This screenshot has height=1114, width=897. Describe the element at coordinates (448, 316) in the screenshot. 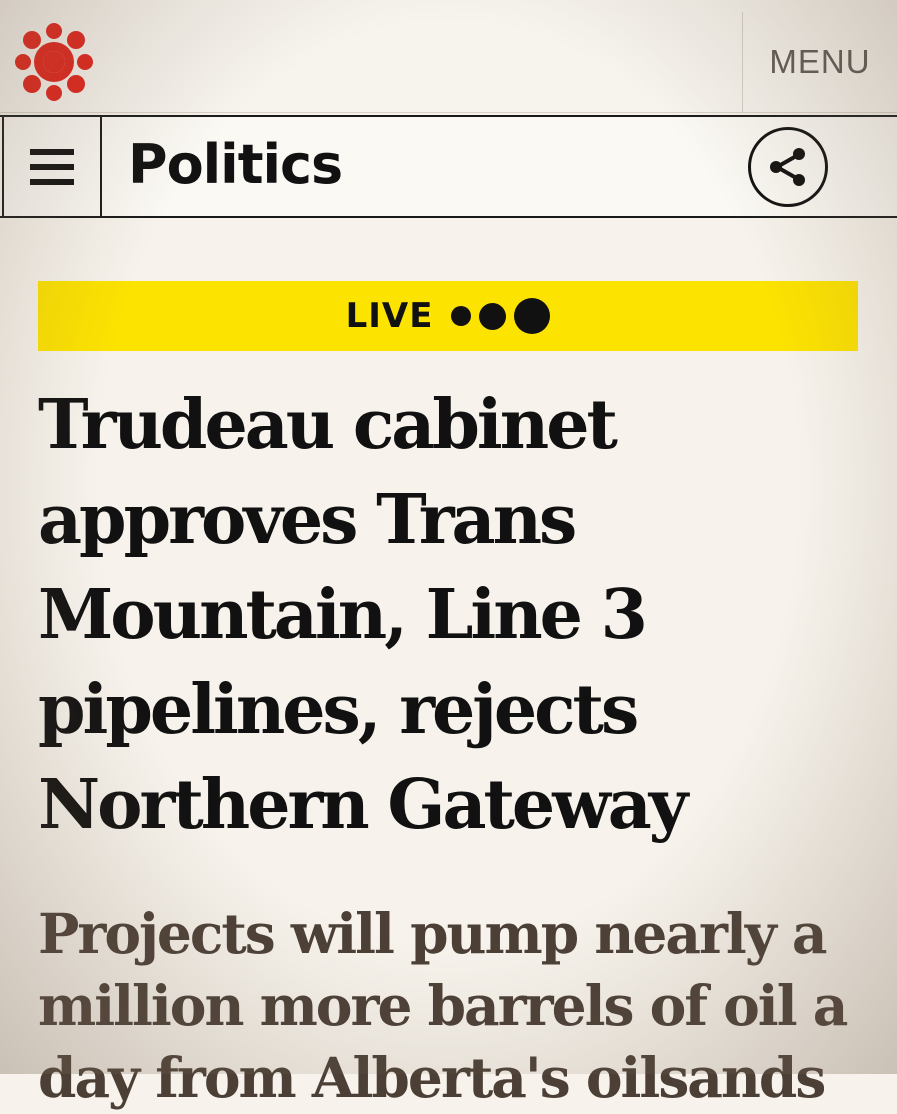

I see `live-banner: LIVE` at that location.